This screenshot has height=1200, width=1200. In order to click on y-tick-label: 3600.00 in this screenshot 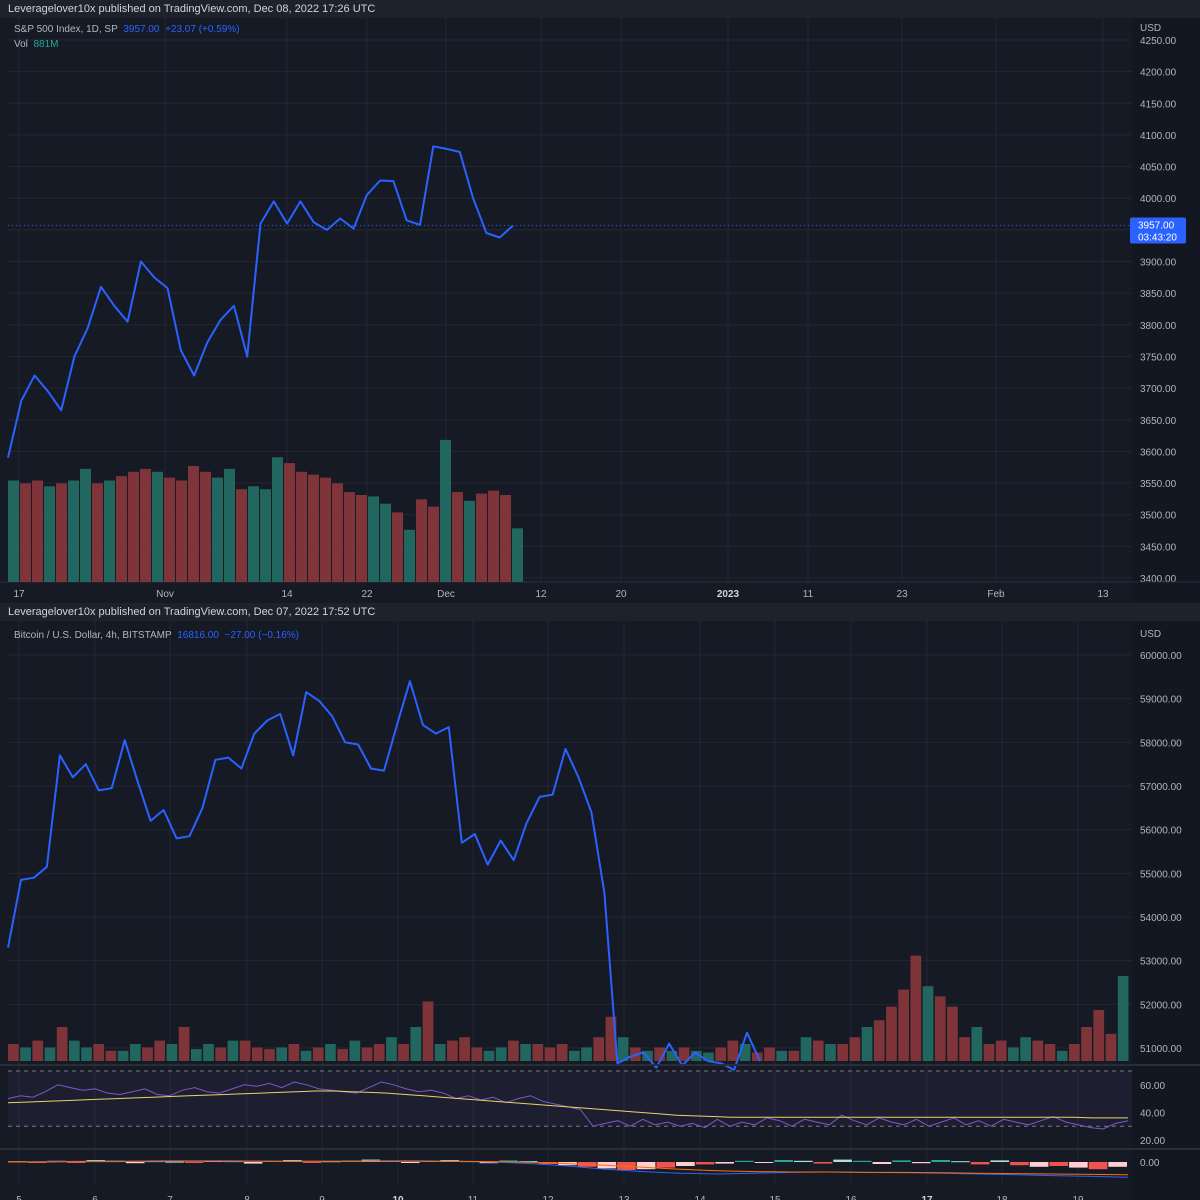, I will do `click(1158, 452)`.